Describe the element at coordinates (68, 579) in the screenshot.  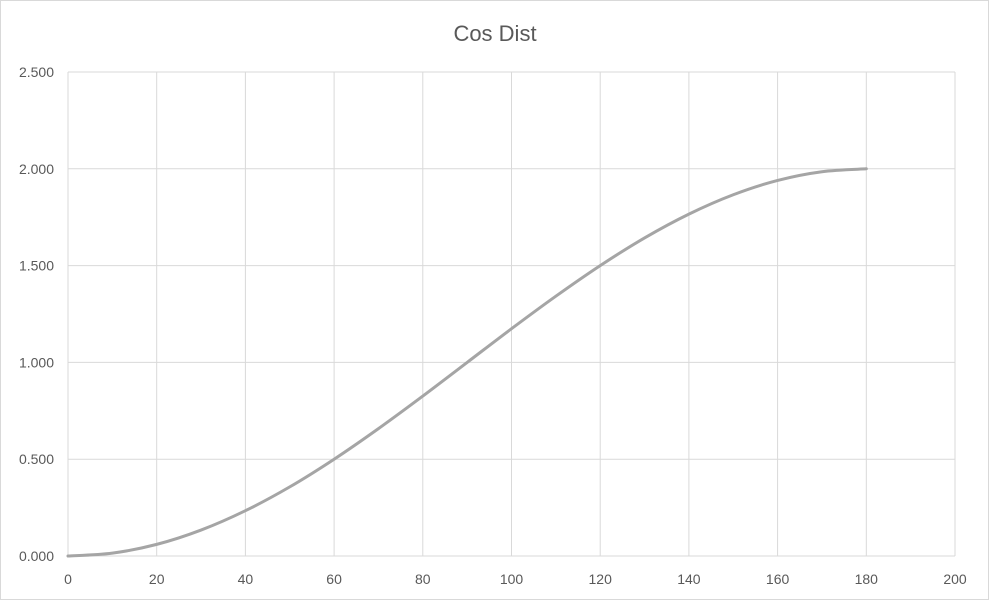
I see `x-tick-label: 0` at that location.